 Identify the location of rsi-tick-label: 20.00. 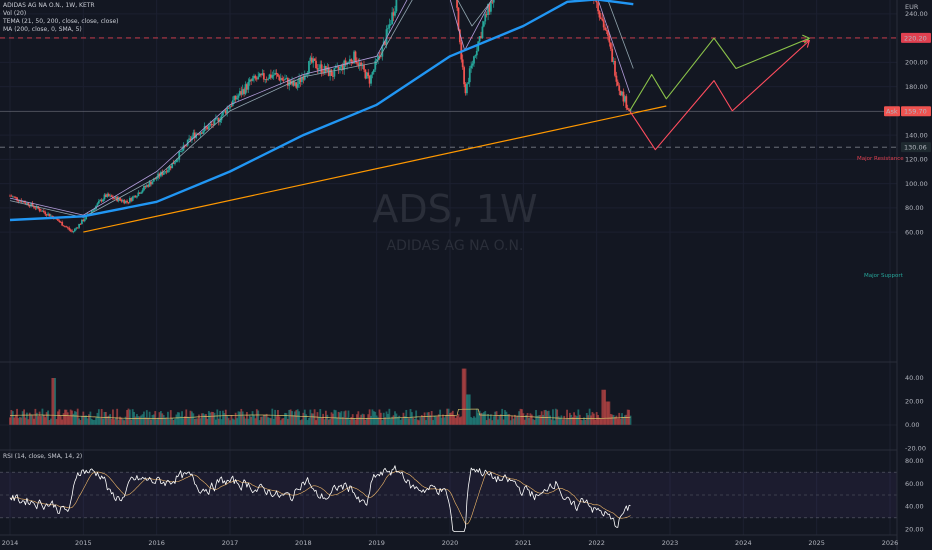
(914, 529).